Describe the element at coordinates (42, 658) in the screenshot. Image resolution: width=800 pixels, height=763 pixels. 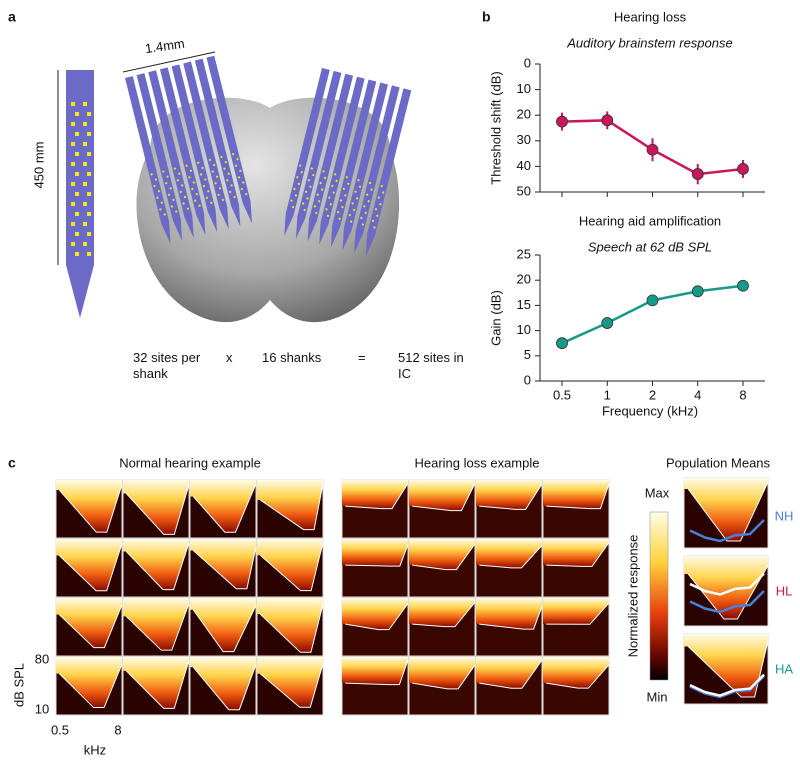
I see `y-tick-label: 80` at that location.